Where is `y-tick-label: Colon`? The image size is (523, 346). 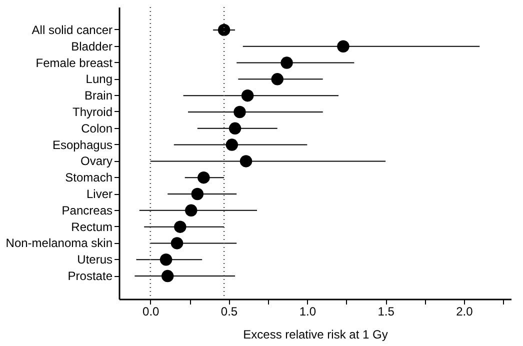 y-tick-label: Colon is located at coordinates (96, 128).